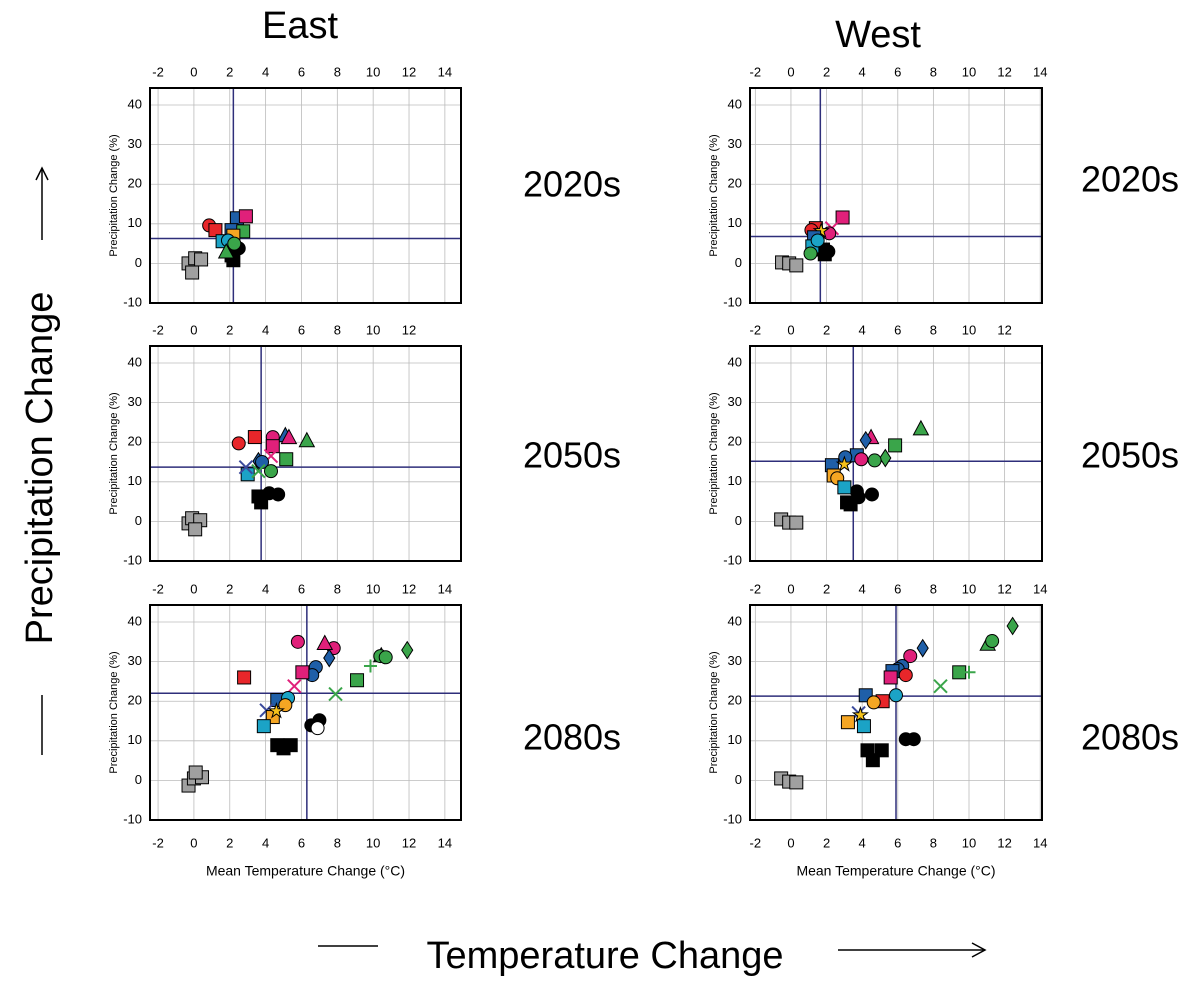 This screenshot has width=1193, height=983. What do you see at coordinates (305, 712) in the screenshot?
I see `plot-background` at bounding box center [305, 712].